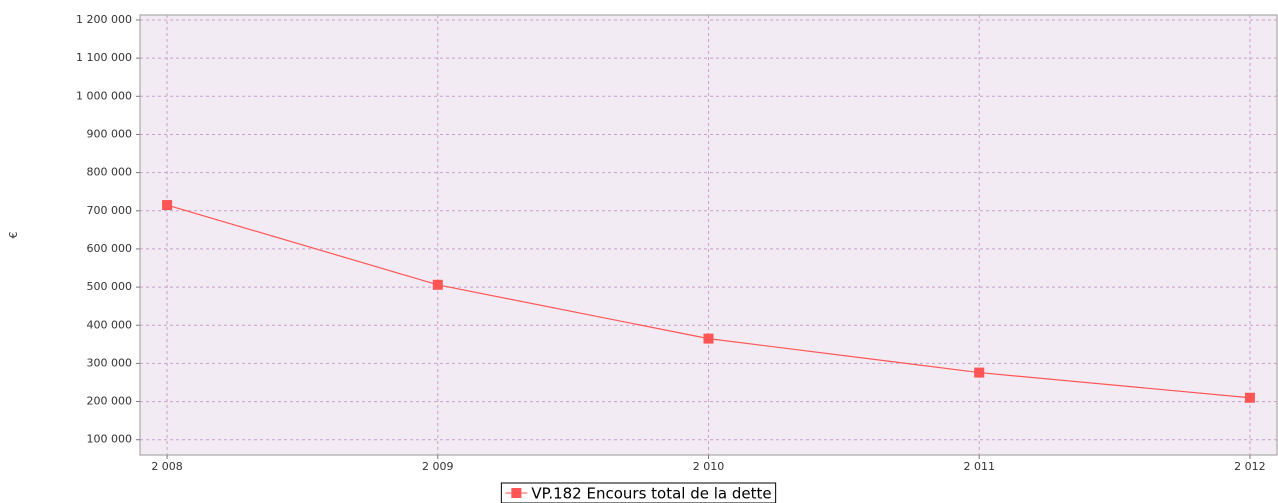  Describe the element at coordinates (979, 466) in the screenshot. I see `x-tick-label: 2 011` at that location.